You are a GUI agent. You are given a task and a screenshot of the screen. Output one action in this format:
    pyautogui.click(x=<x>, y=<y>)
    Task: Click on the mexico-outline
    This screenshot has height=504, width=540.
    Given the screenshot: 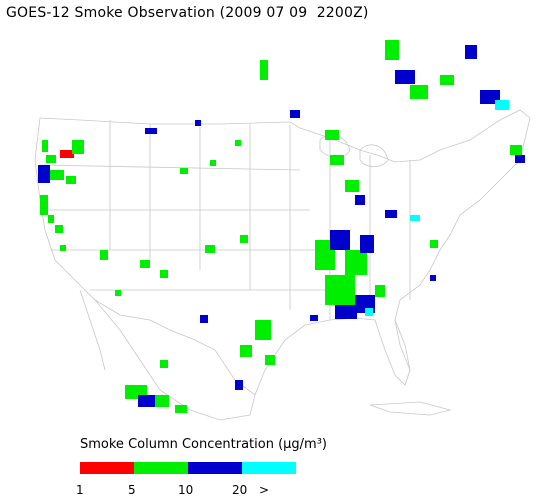 What is the action you would take?
    pyautogui.click(x=175, y=360)
    